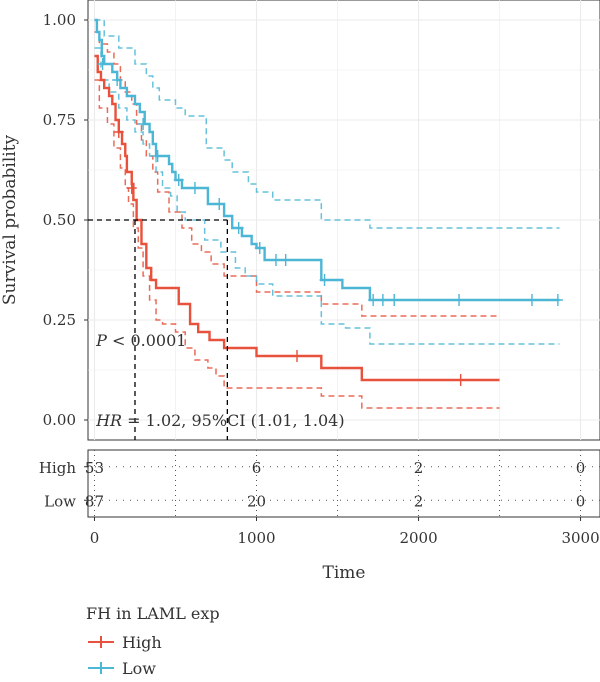 This screenshot has width=600, height=682. What do you see at coordinates (147, 340) in the screenshot?
I see `p-value-annotation-value: < 0.0001` at bounding box center [147, 340].